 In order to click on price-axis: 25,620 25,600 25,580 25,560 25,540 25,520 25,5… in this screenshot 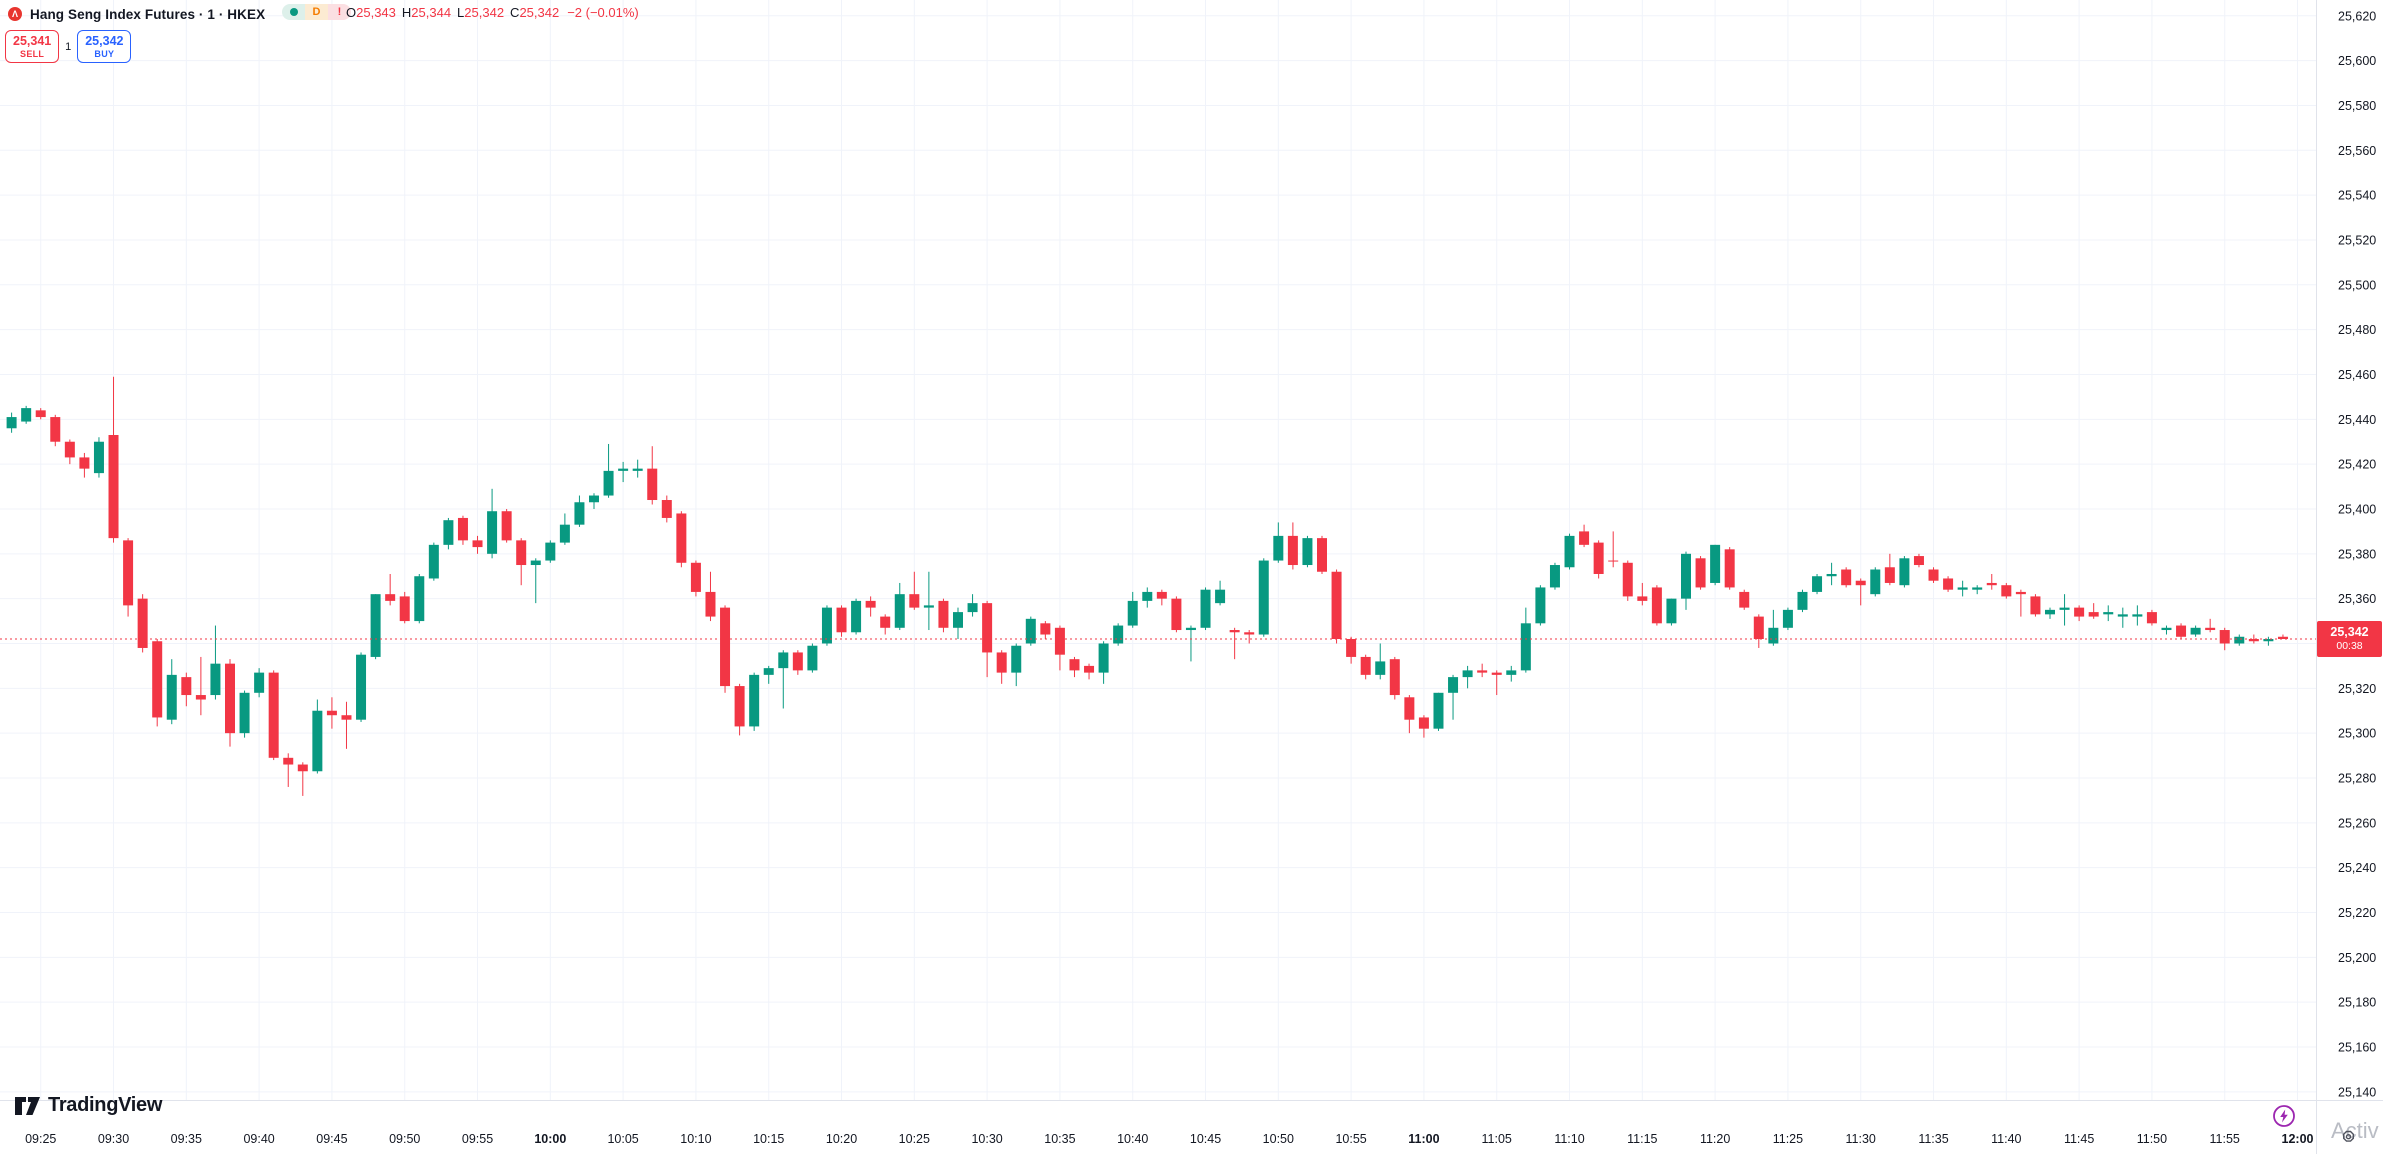, I will do `click(2357, 554)`.